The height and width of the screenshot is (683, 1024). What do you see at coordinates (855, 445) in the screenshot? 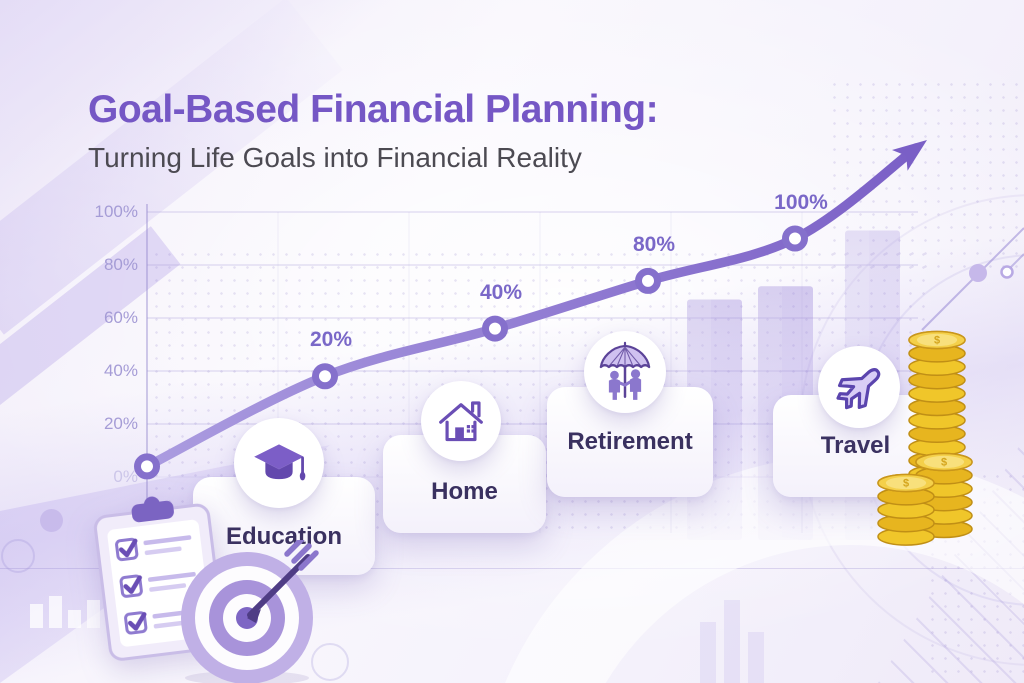
I see `goal-card-label: Travel` at bounding box center [855, 445].